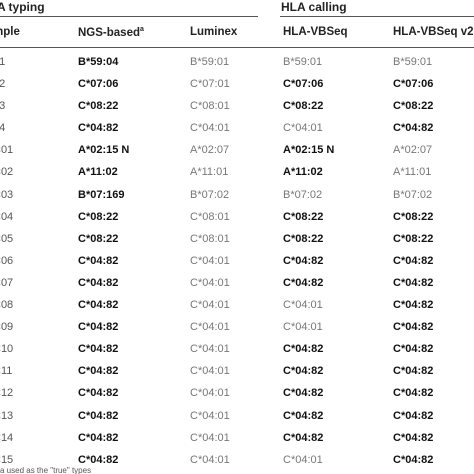 This screenshot has height=474, width=474. Describe the element at coordinates (237, 306) in the screenshot. I see `table-row: C08 C*04:82 C*04:01 C*04:01 C*04:82` at that location.